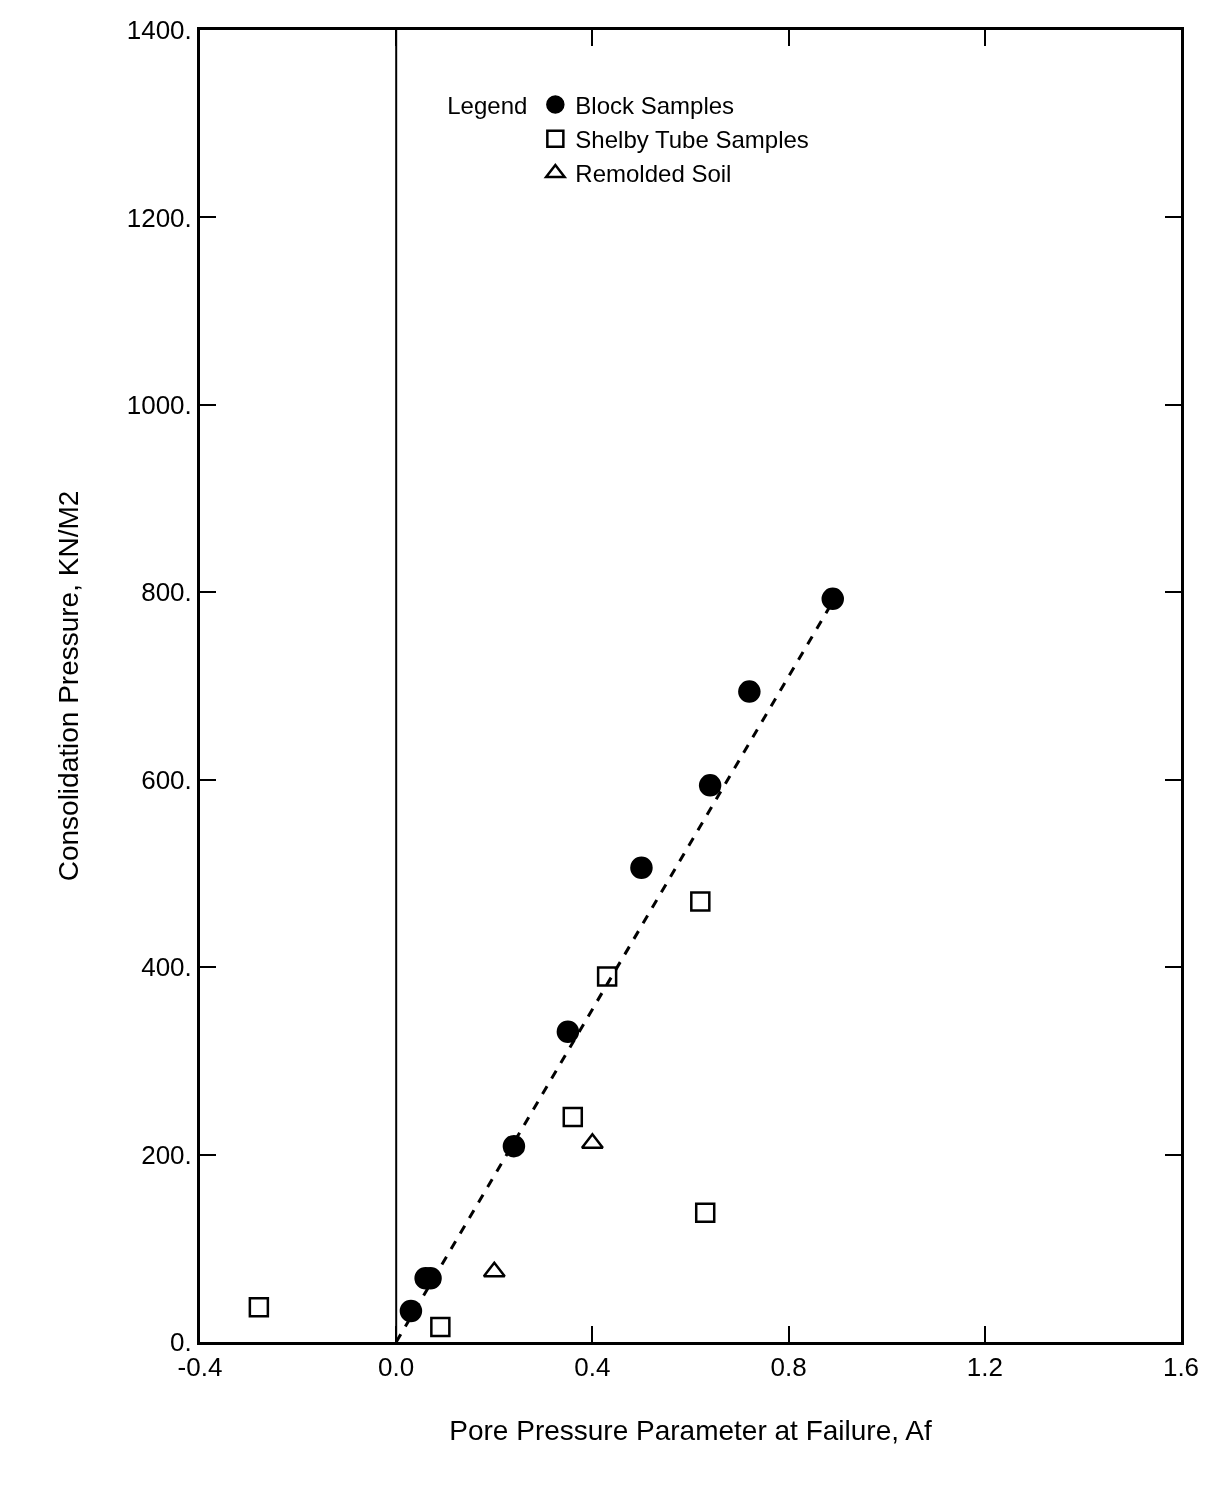  I want to click on y-tick-label: 1200., so click(159, 217).